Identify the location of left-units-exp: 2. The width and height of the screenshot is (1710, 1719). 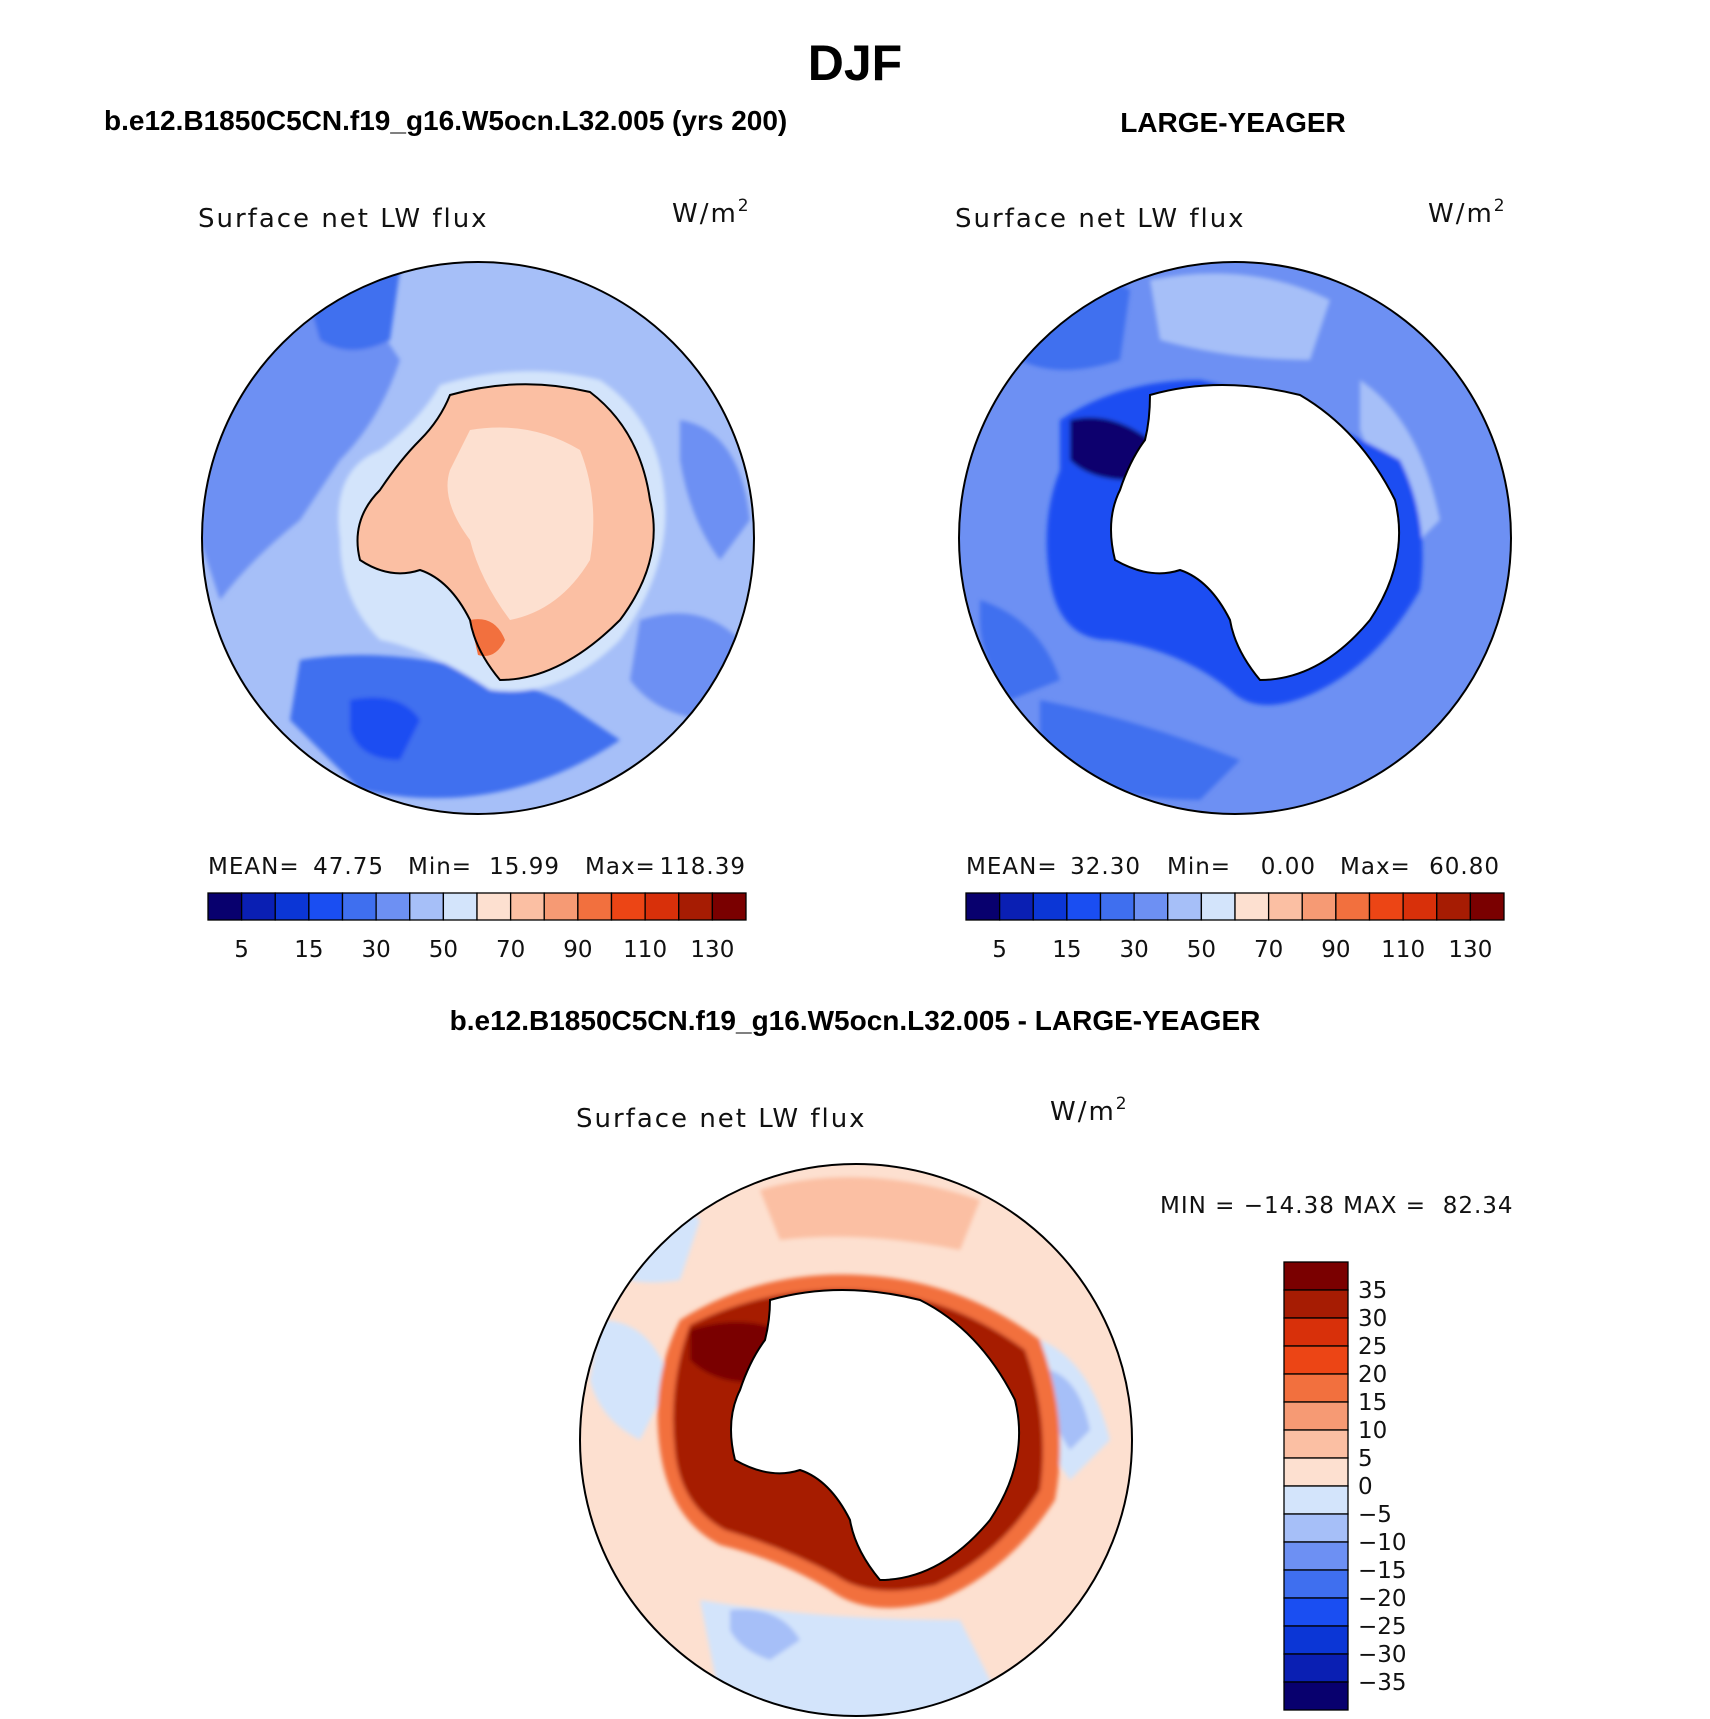
(744, 206).